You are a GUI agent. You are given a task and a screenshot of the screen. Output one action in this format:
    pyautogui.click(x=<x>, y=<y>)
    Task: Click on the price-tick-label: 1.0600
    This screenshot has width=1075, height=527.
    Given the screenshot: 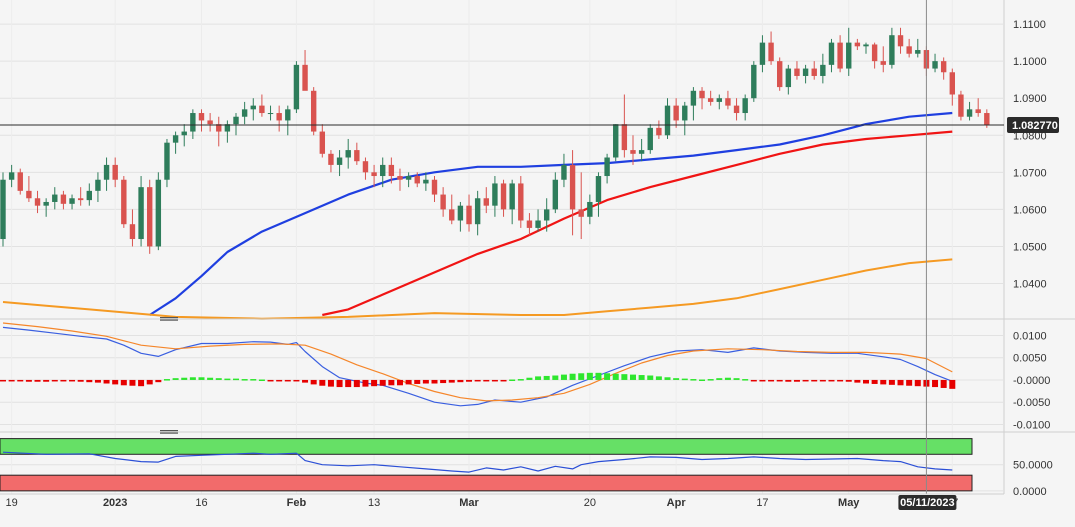 What is the action you would take?
    pyautogui.click(x=1030, y=210)
    